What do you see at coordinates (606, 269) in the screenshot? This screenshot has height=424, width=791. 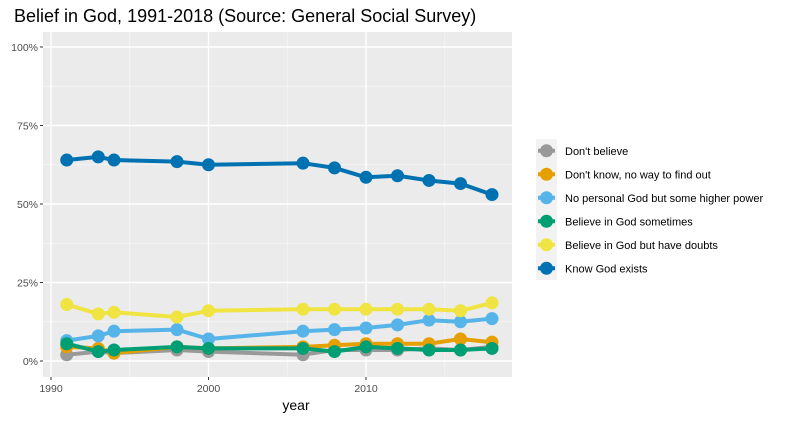 I see `legend-label: Know God exists` at bounding box center [606, 269].